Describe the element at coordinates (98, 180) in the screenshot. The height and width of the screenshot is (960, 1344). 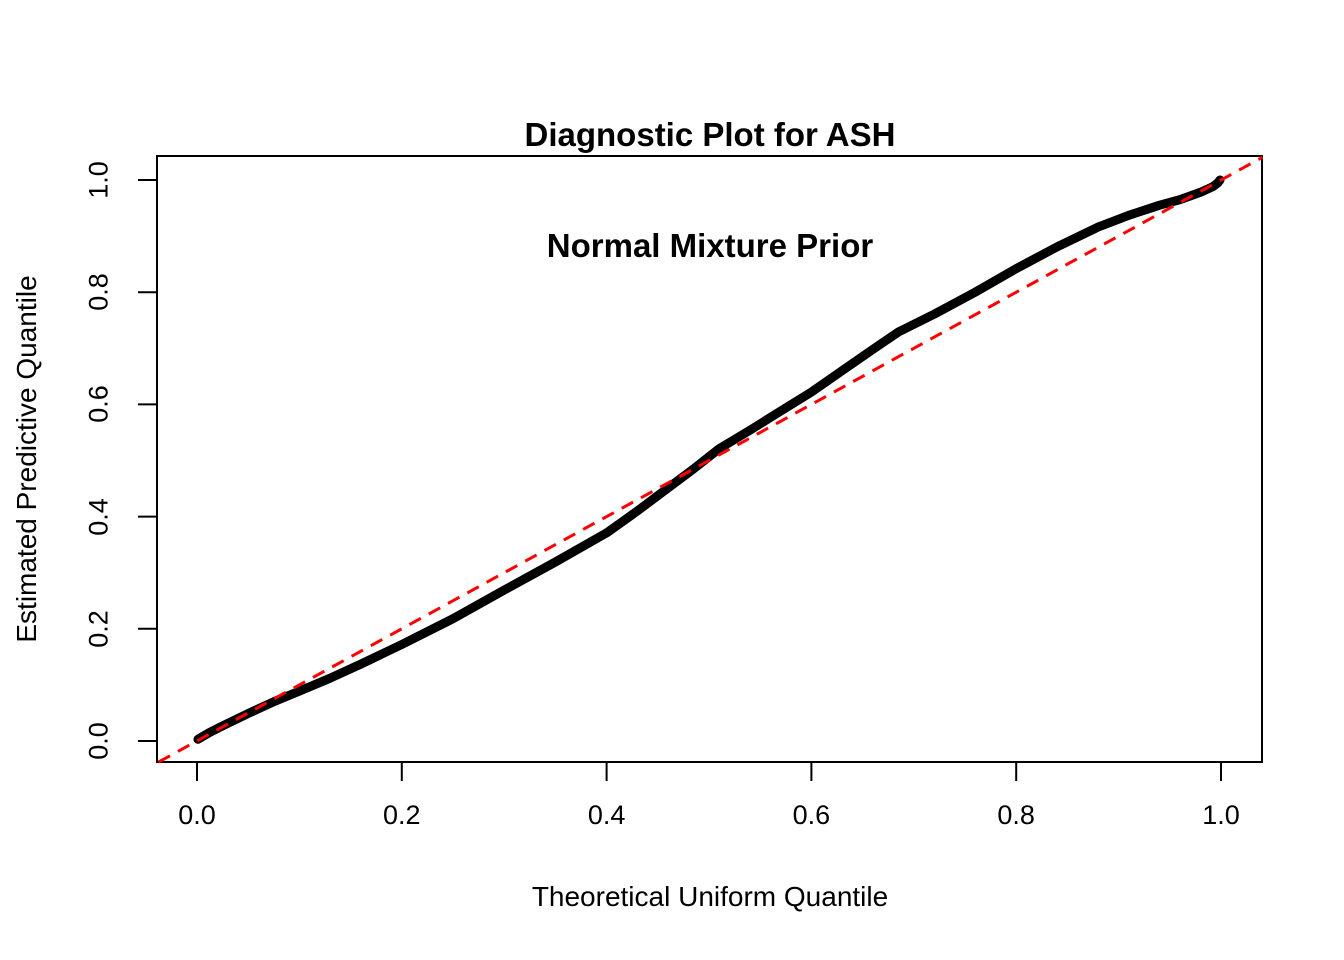
I see `y-tick-label-5: 1.0` at that location.